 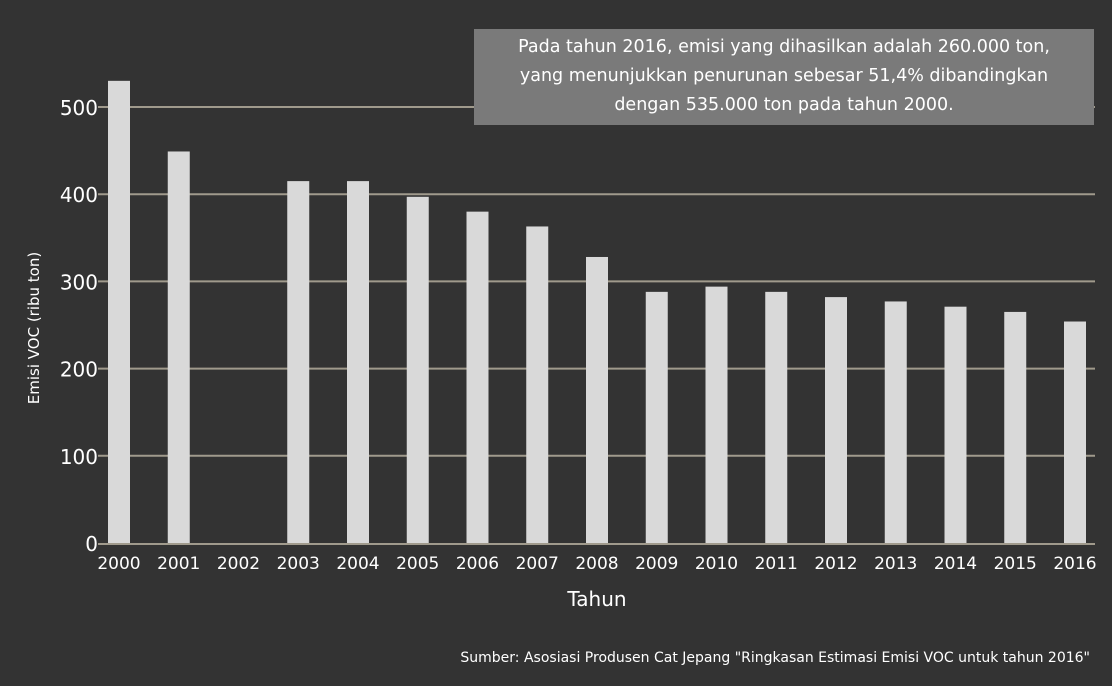 What do you see at coordinates (417, 564) in the screenshot?
I see `x-tick-label: 2005` at bounding box center [417, 564].